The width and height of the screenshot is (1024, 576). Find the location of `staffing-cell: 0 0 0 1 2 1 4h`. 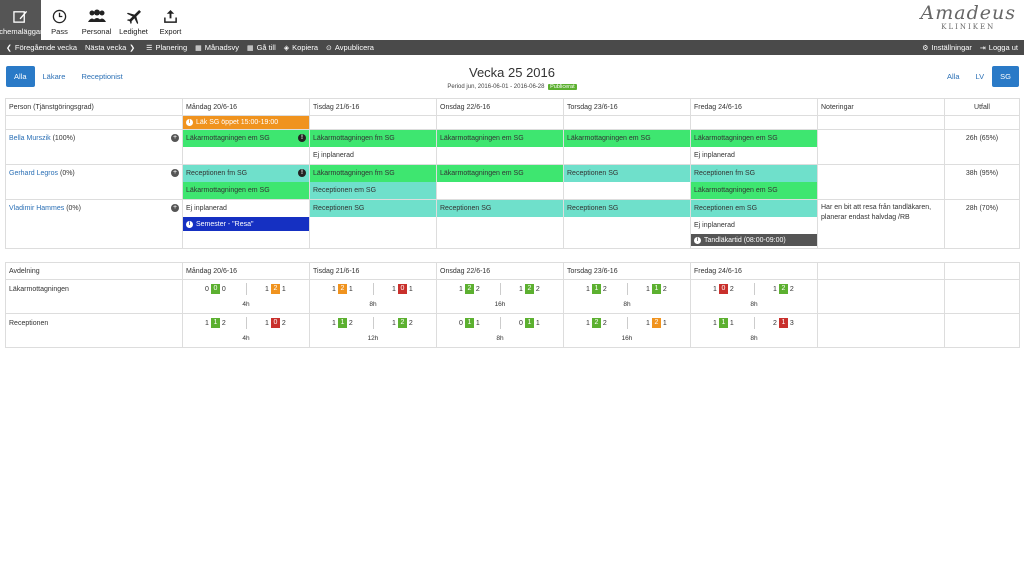

staffing-cell: 0 0 0 1 2 1 4h is located at coordinates (246, 296).